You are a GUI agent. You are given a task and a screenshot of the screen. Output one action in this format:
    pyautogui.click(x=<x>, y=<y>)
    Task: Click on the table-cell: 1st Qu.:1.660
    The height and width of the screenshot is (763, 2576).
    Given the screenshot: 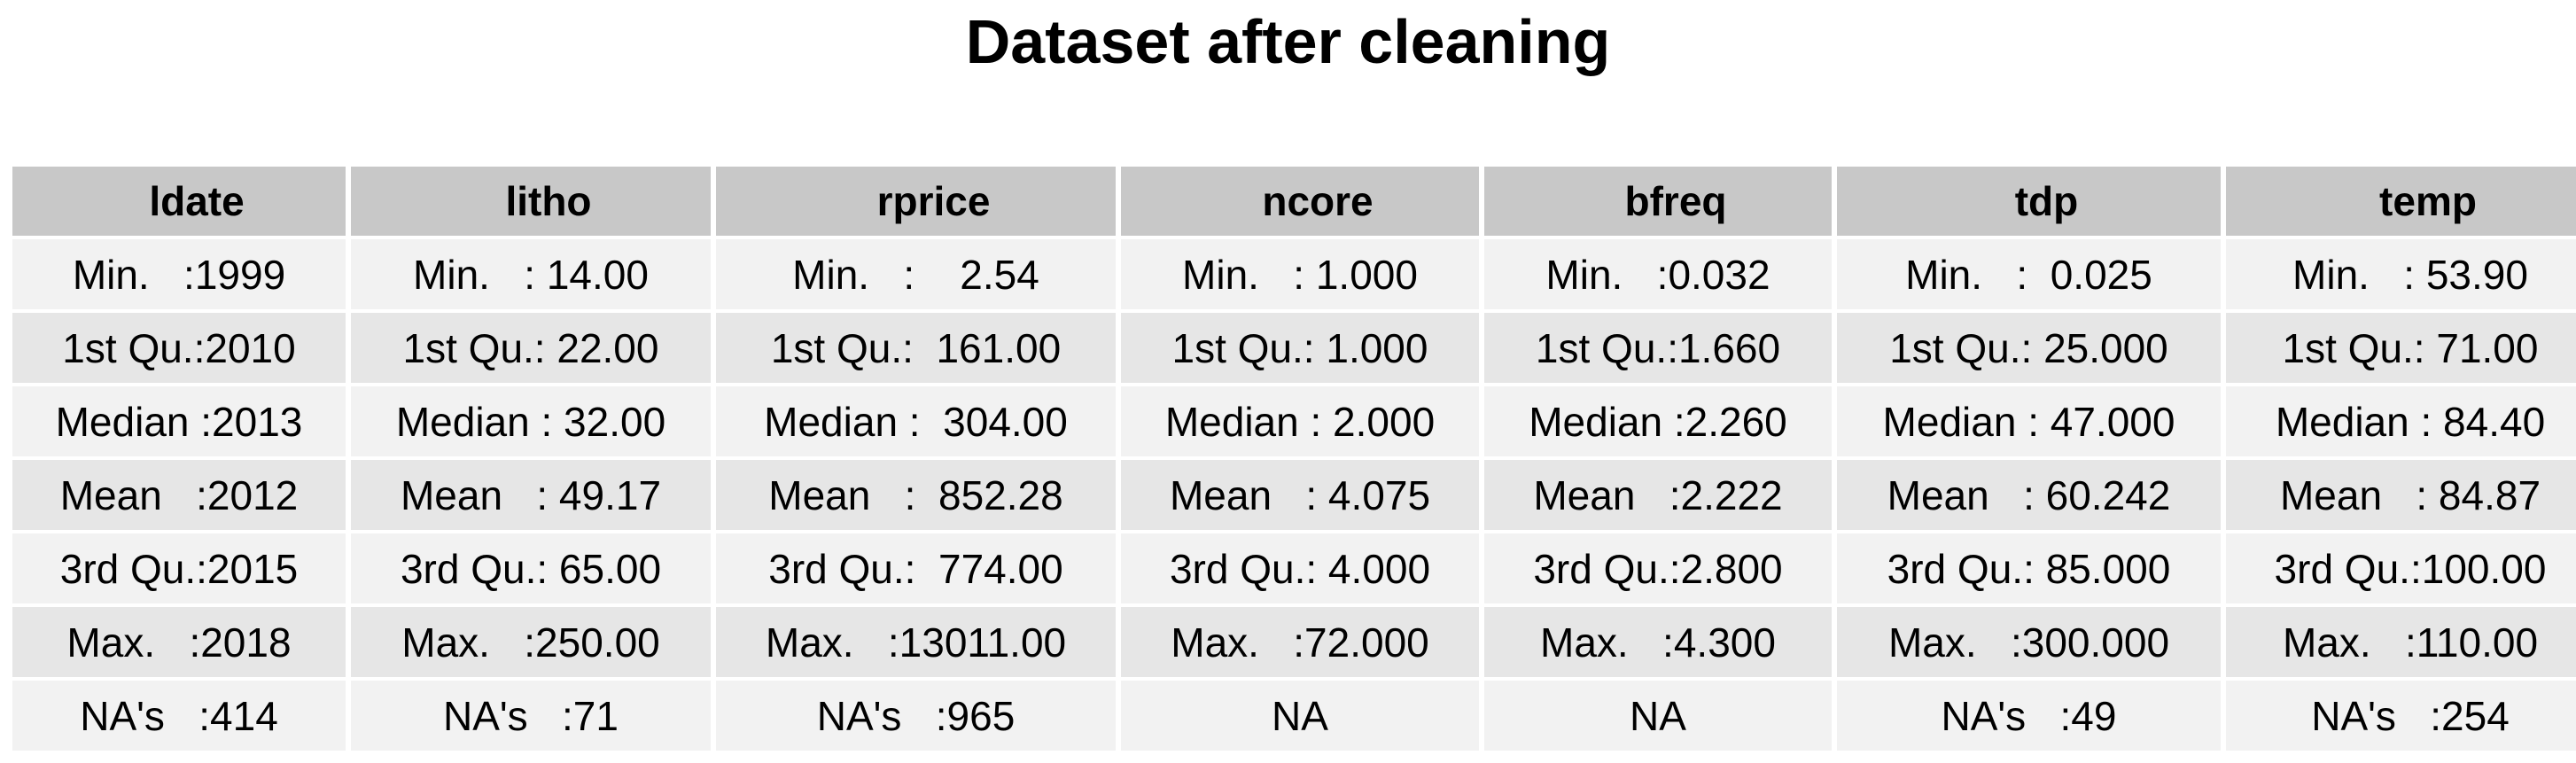 What is the action you would take?
    pyautogui.click(x=1658, y=348)
    